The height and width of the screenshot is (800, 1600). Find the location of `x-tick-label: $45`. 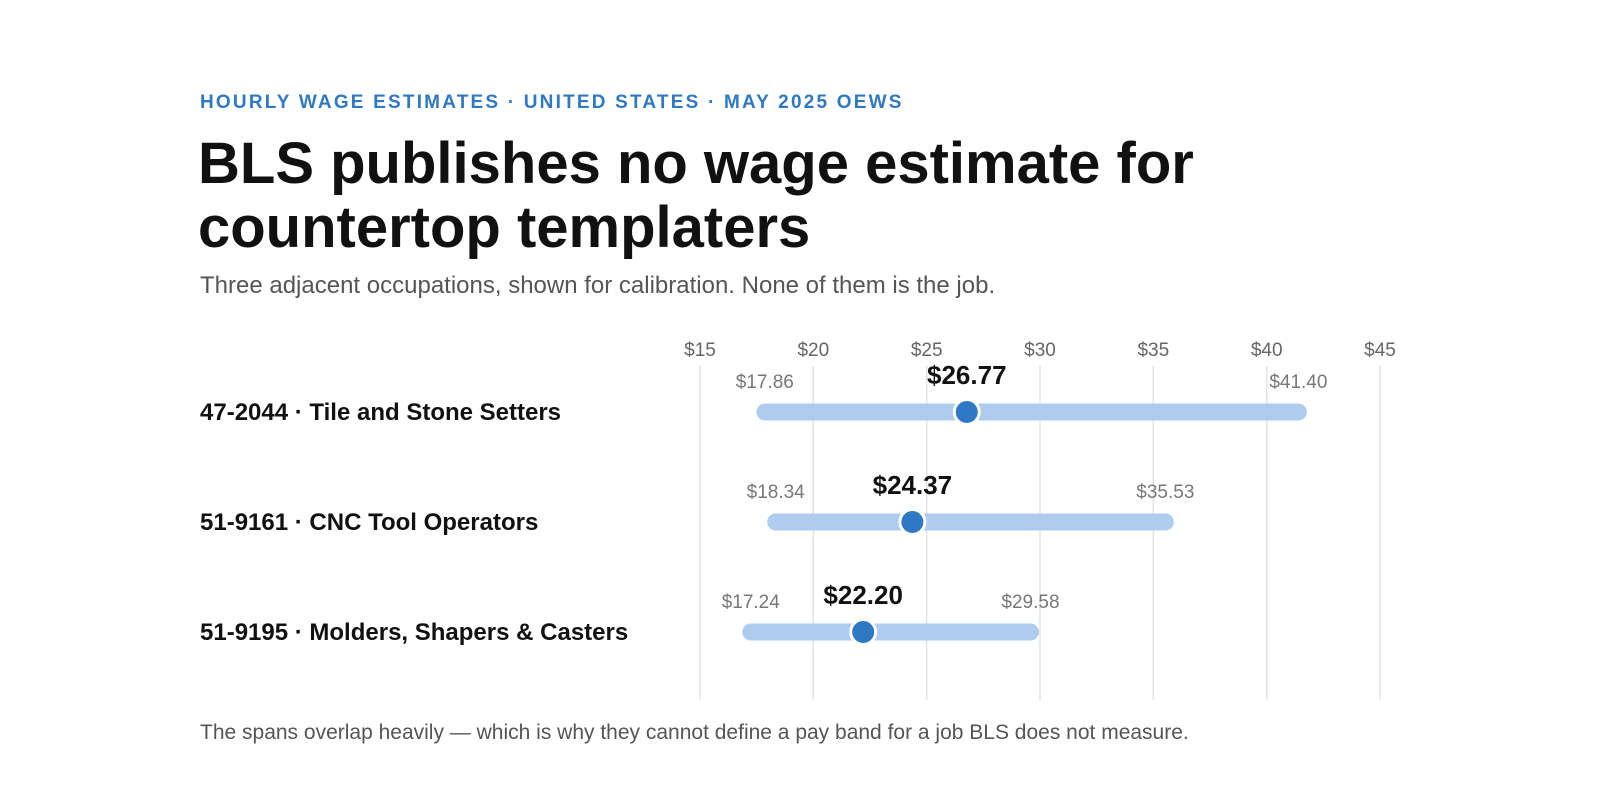

x-tick-label: $45 is located at coordinates (1380, 350).